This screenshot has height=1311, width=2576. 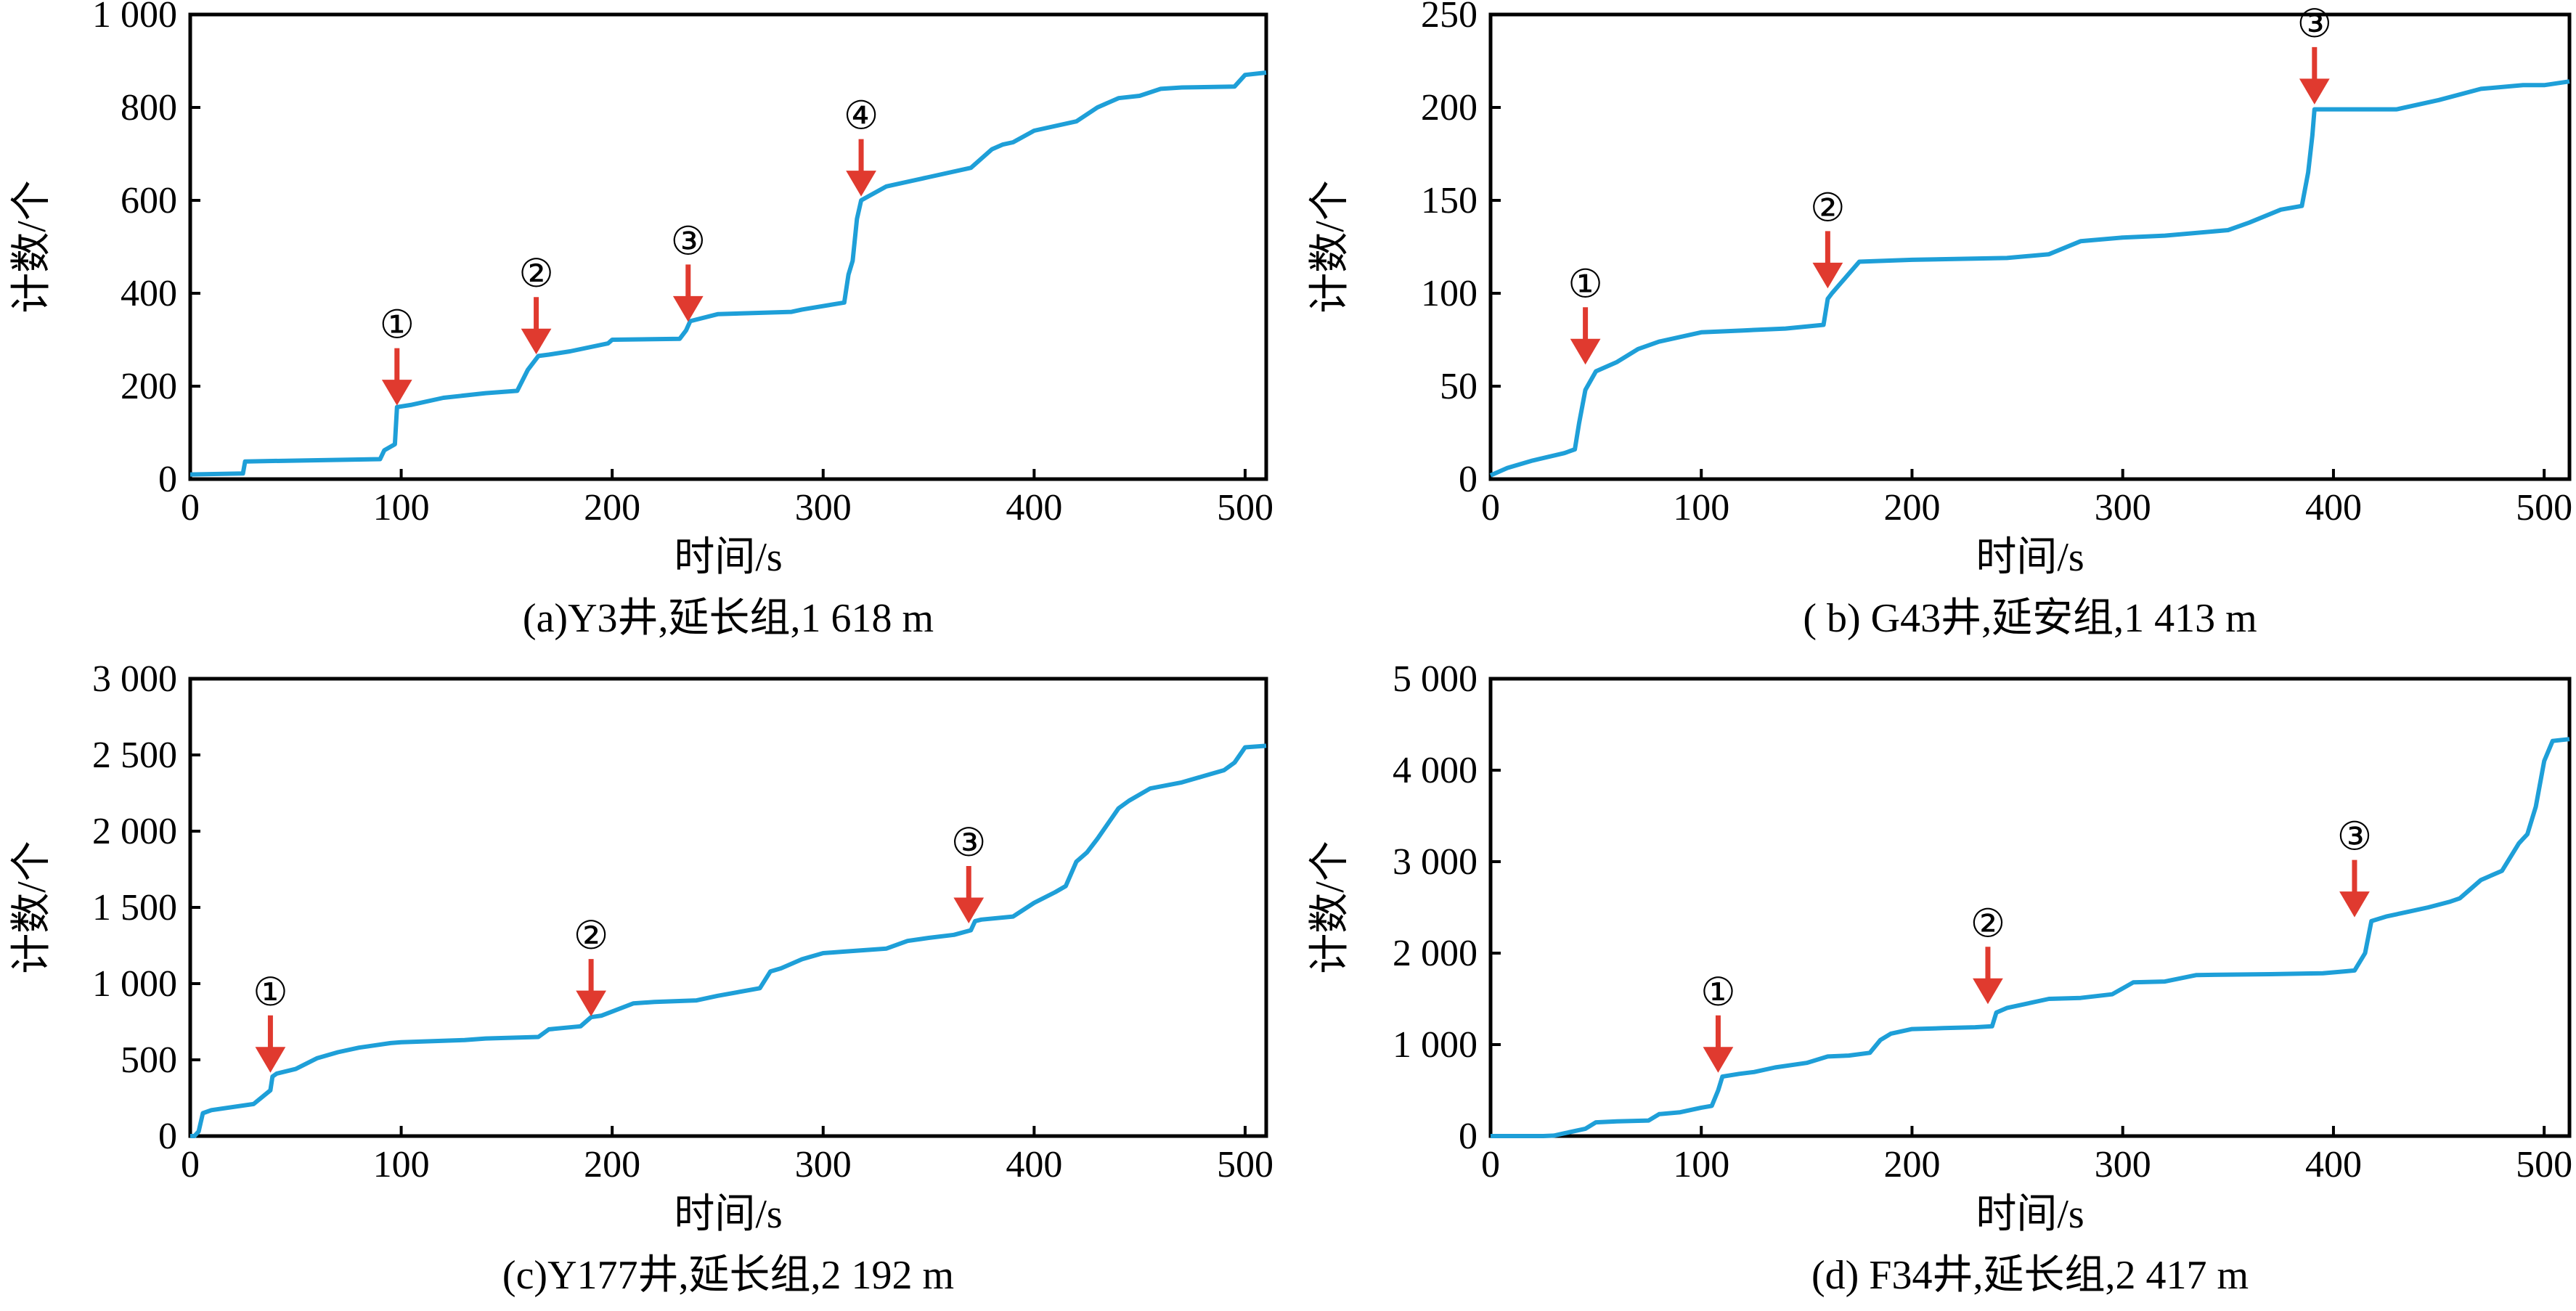 I want to click on panel-caption-d: (d) F34井,延长组,2 417 m, so click(x=2030, y=1276).